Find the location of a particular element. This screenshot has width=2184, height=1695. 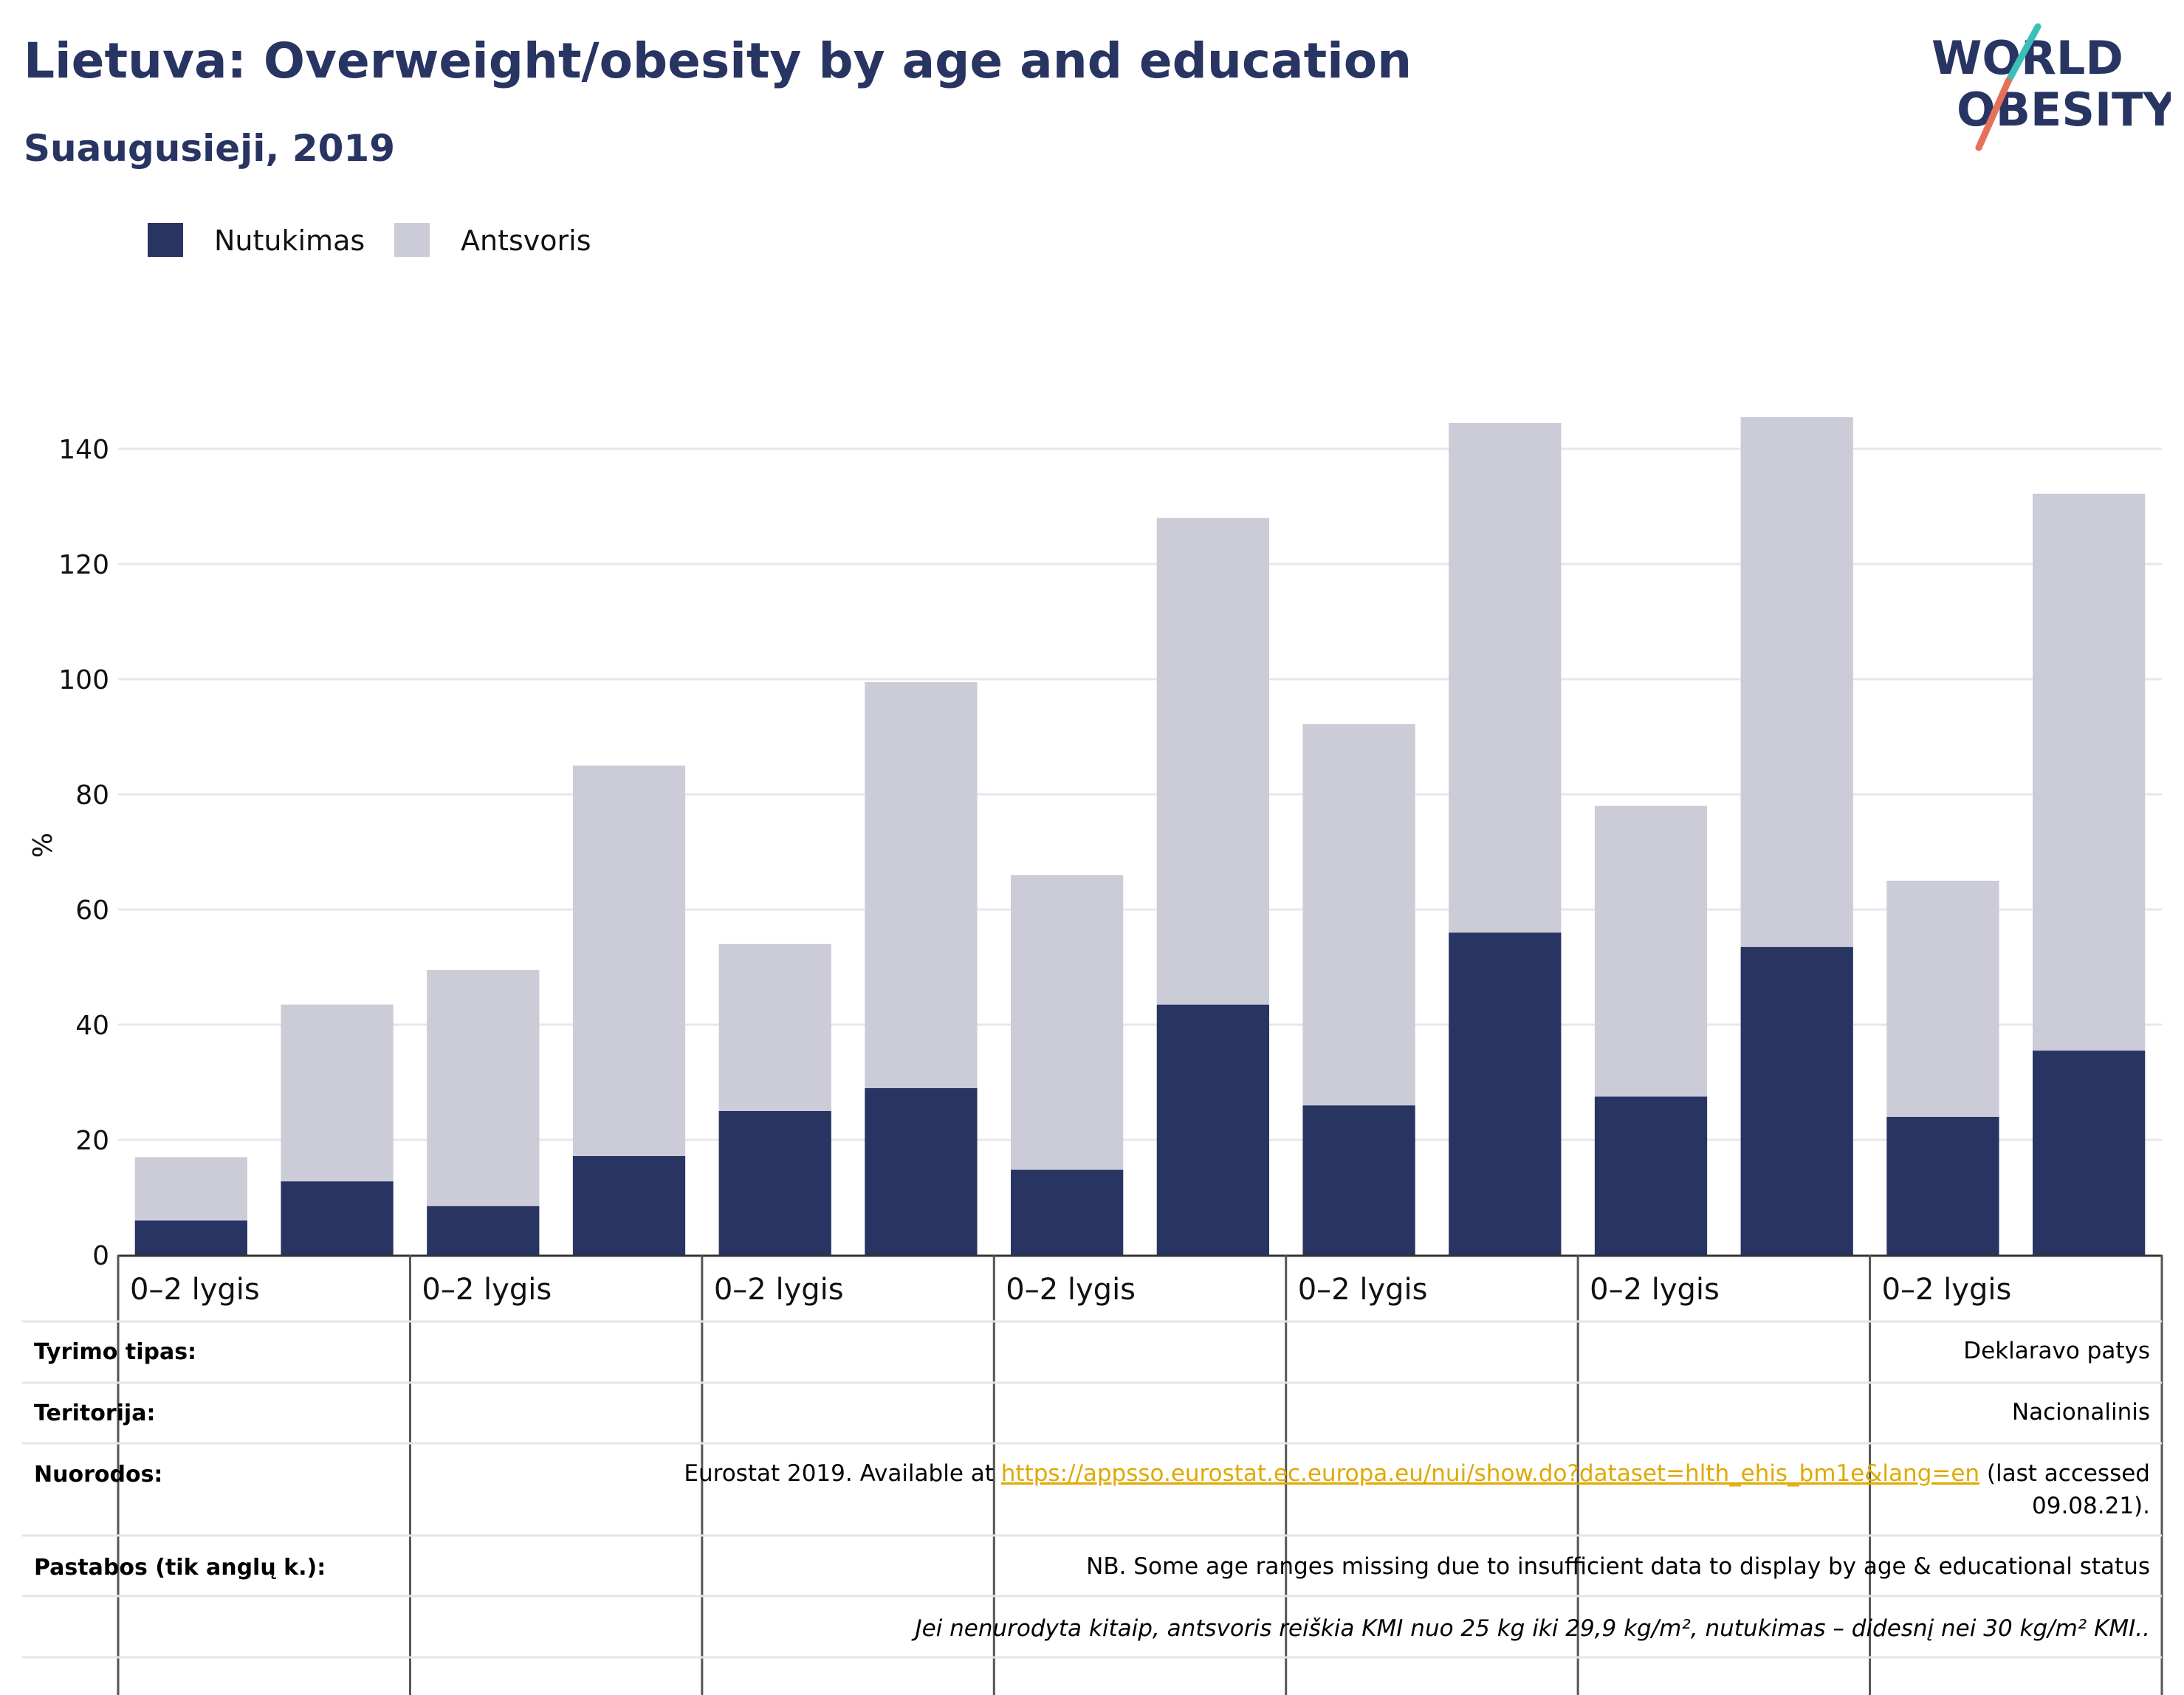

y-tick-label: 140 is located at coordinates (84, 450).